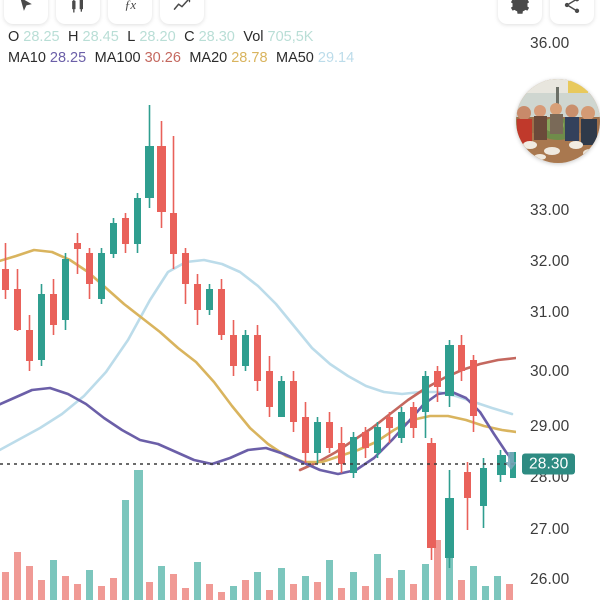  Describe the element at coordinates (26, 12) in the screenshot. I see `cursor-tool-button` at that location.